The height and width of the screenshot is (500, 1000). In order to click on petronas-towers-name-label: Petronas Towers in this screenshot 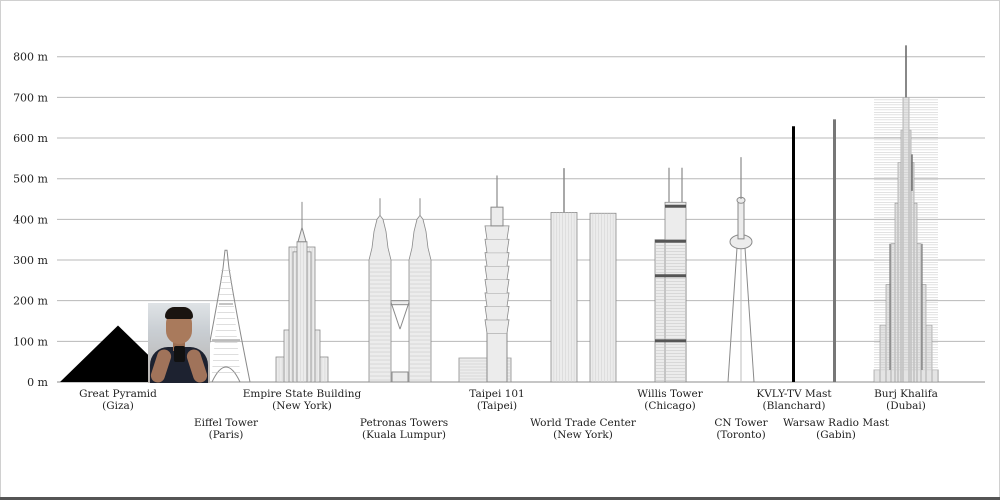, I will do `click(404, 423)`.